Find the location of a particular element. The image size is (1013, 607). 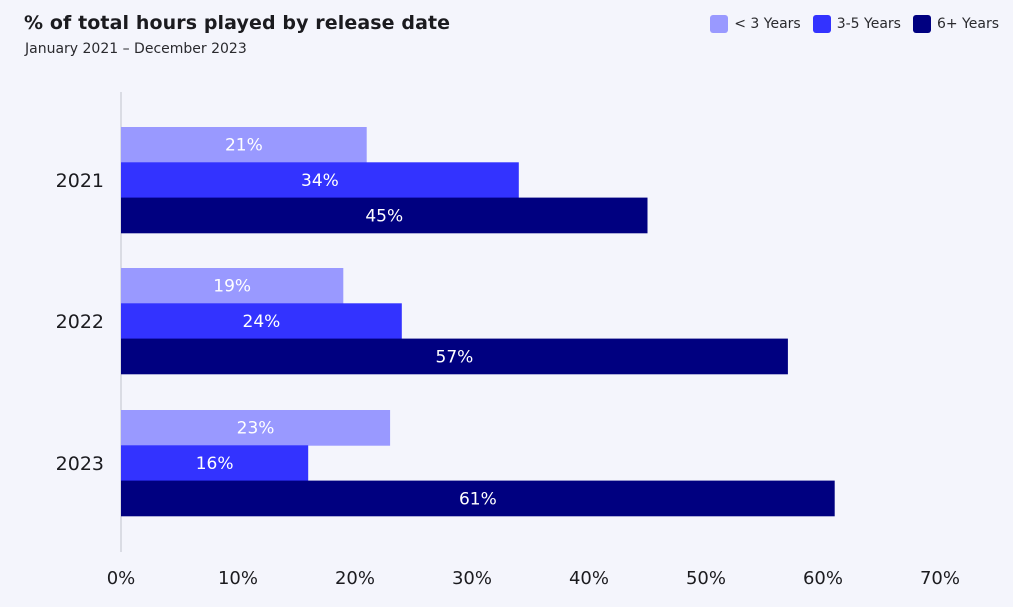

bar-label-2023-6-years: 61% is located at coordinates (478, 499).